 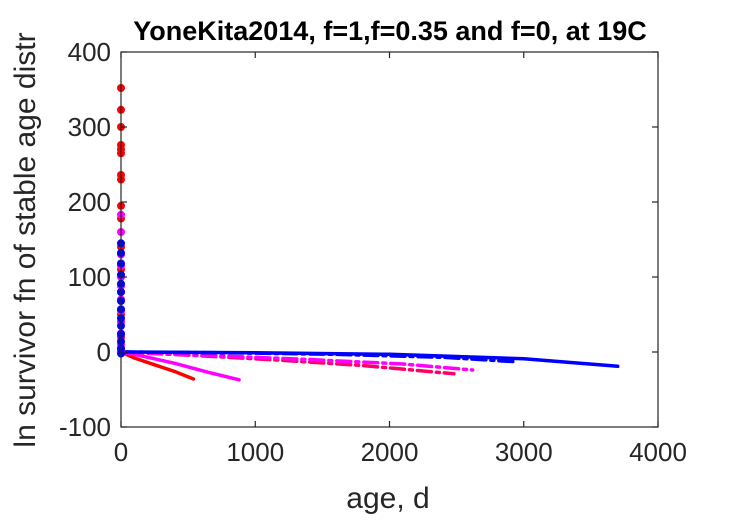 What do you see at coordinates (89, 127) in the screenshot?
I see `y-tick-label: 300` at bounding box center [89, 127].